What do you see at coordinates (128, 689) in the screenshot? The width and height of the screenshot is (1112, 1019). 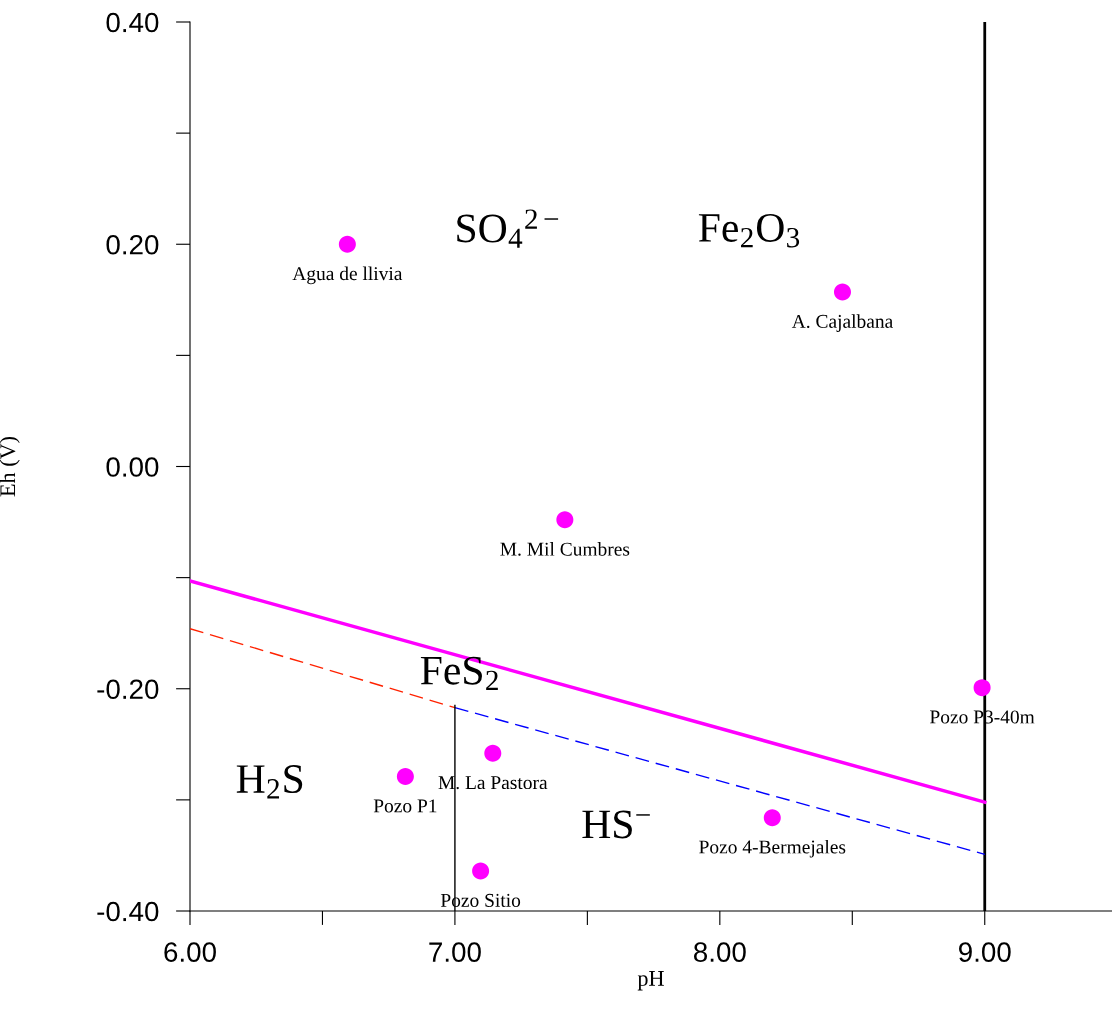 I see `y-tick-label: -0.20` at bounding box center [128, 689].